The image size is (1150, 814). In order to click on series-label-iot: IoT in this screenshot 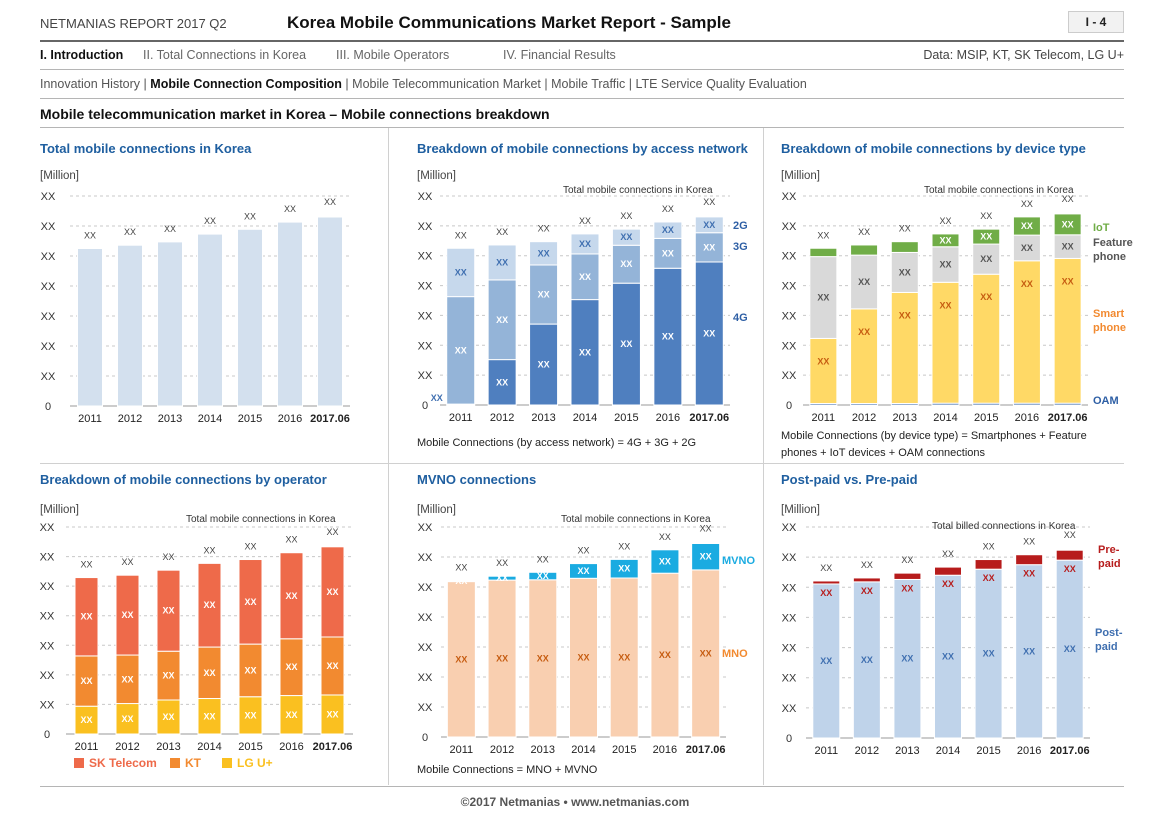, I will do `click(1101, 228)`.